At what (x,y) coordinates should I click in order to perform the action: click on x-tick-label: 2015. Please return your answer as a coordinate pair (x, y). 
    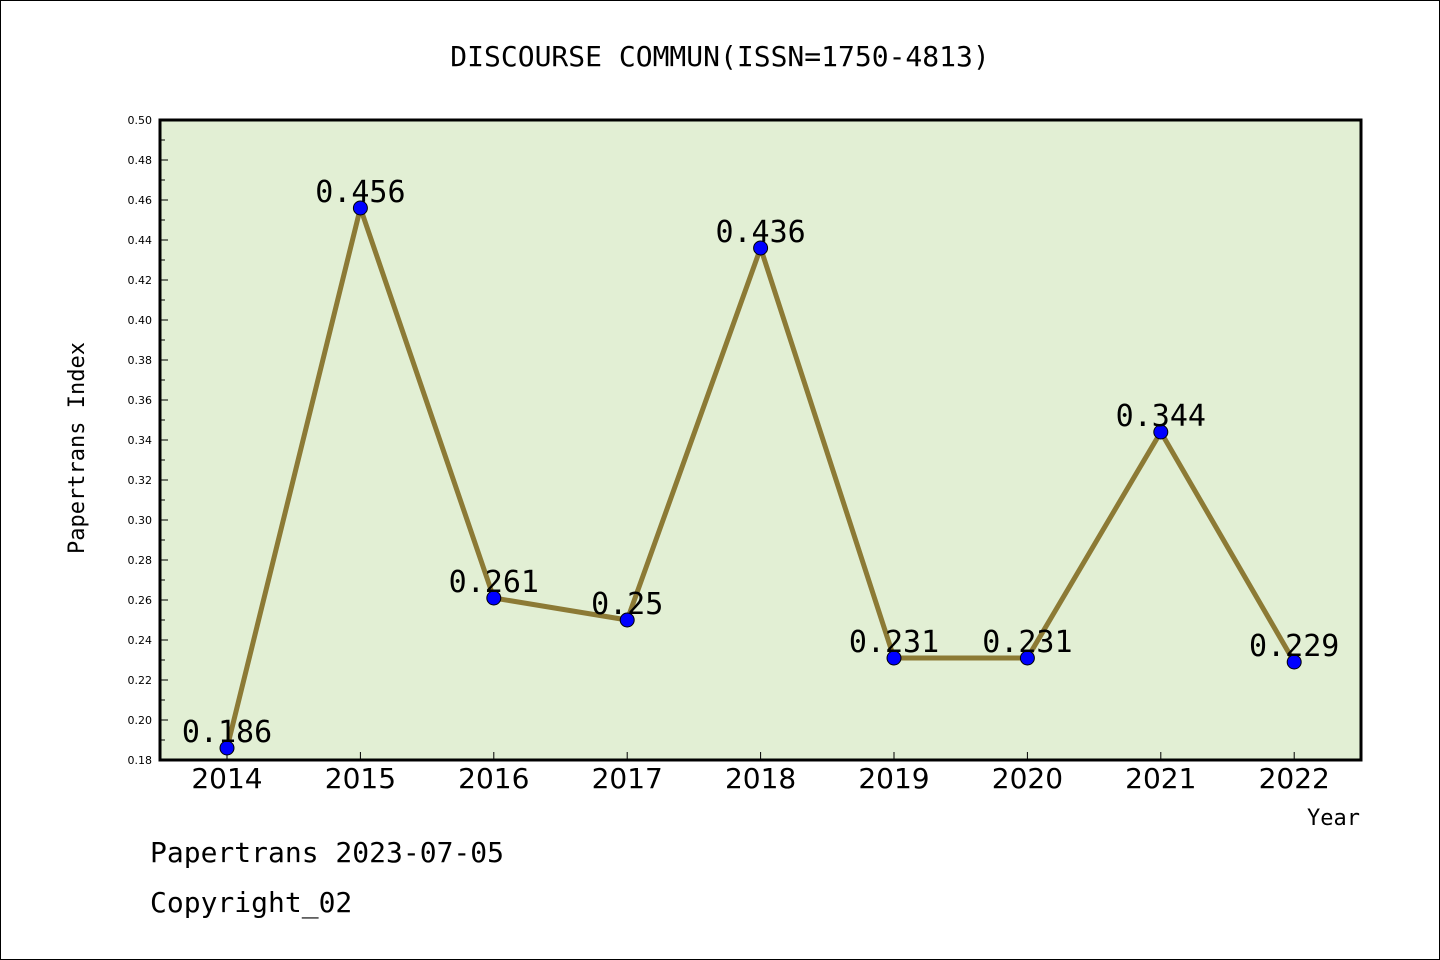
    Looking at the image, I should click on (360, 778).